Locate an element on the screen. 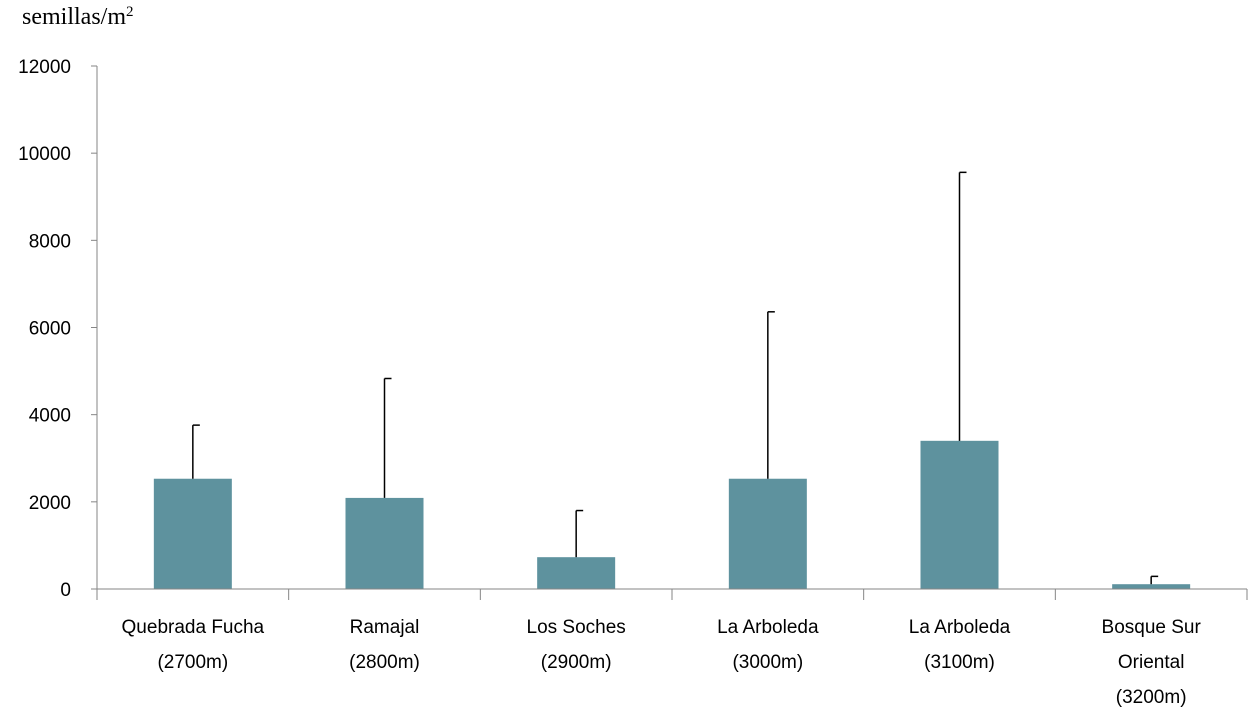  y-axis-label: semillas/m2 is located at coordinates (78, 17).